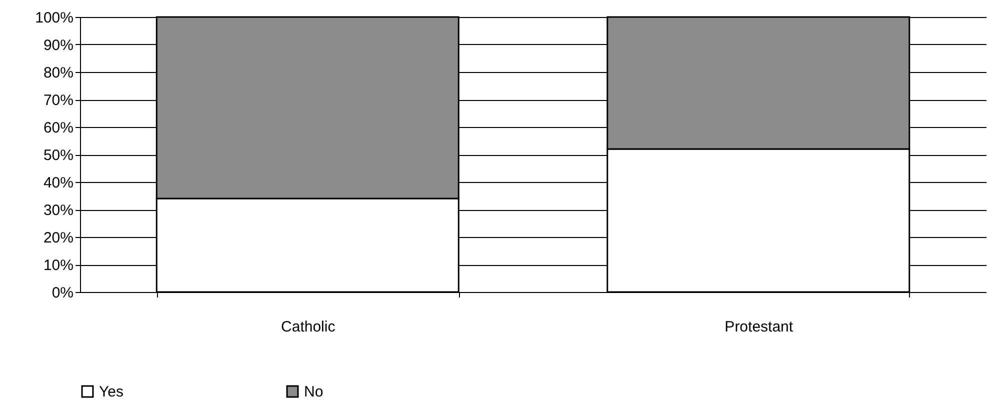  What do you see at coordinates (58, 100) in the screenshot?
I see `y-tick-label: 70%` at bounding box center [58, 100].